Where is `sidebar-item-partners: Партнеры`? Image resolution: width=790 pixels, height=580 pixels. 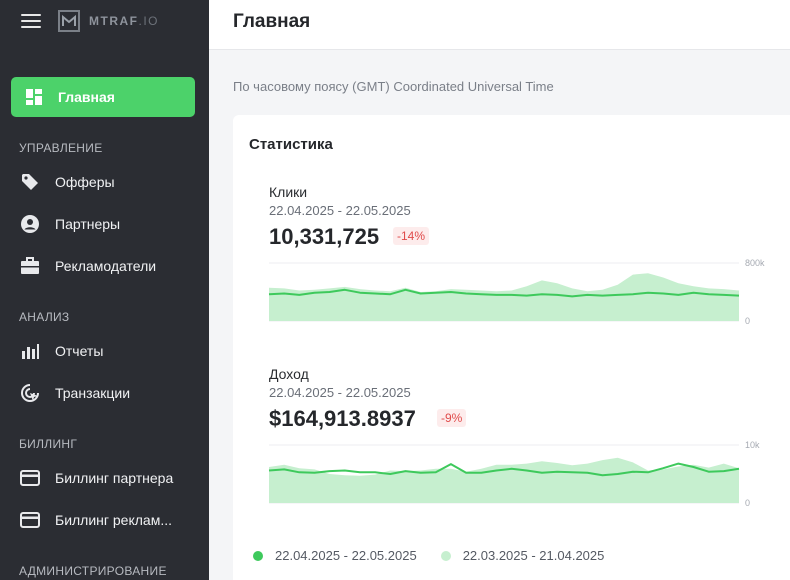
sidebar-item-partners: Партнеры is located at coordinates (109, 224).